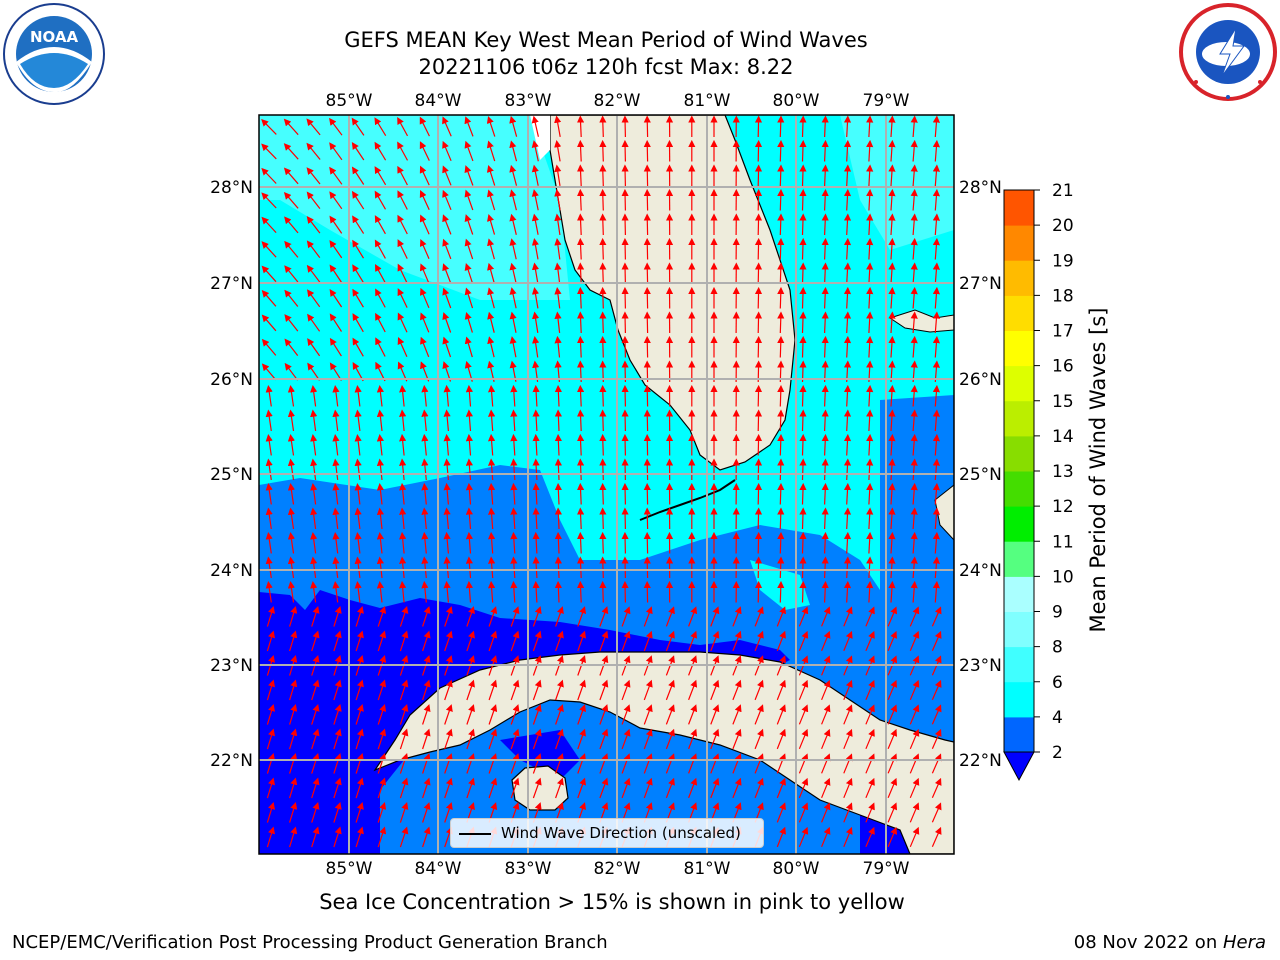  Describe the element at coordinates (921, 321) in the screenshot. I see `grand-bahama` at that location.